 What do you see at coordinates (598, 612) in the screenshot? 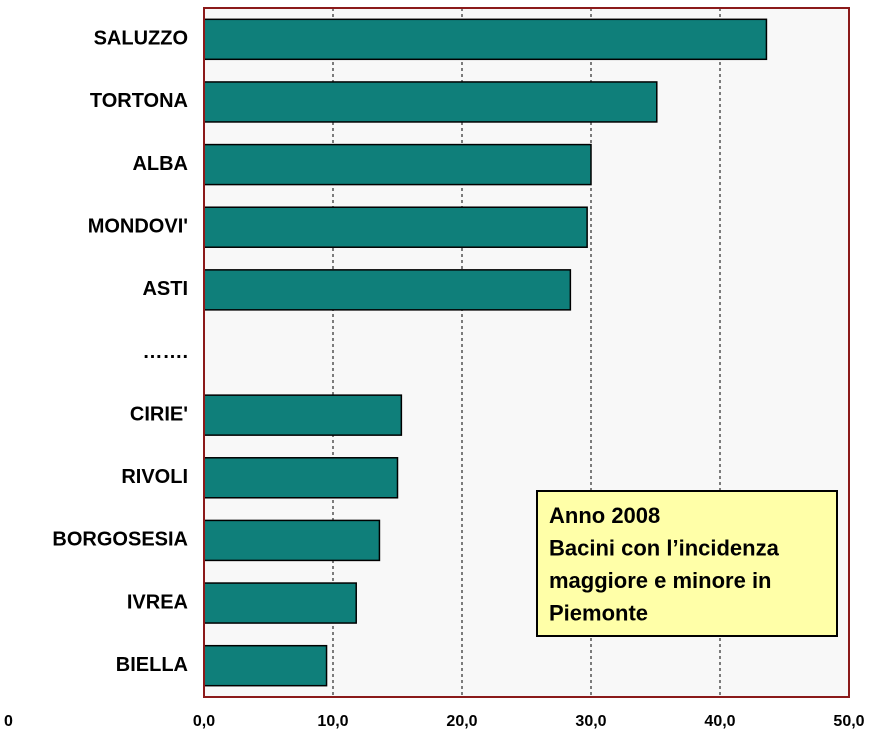
I see `annotation-line: Piemonte` at bounding box center [598, 612].